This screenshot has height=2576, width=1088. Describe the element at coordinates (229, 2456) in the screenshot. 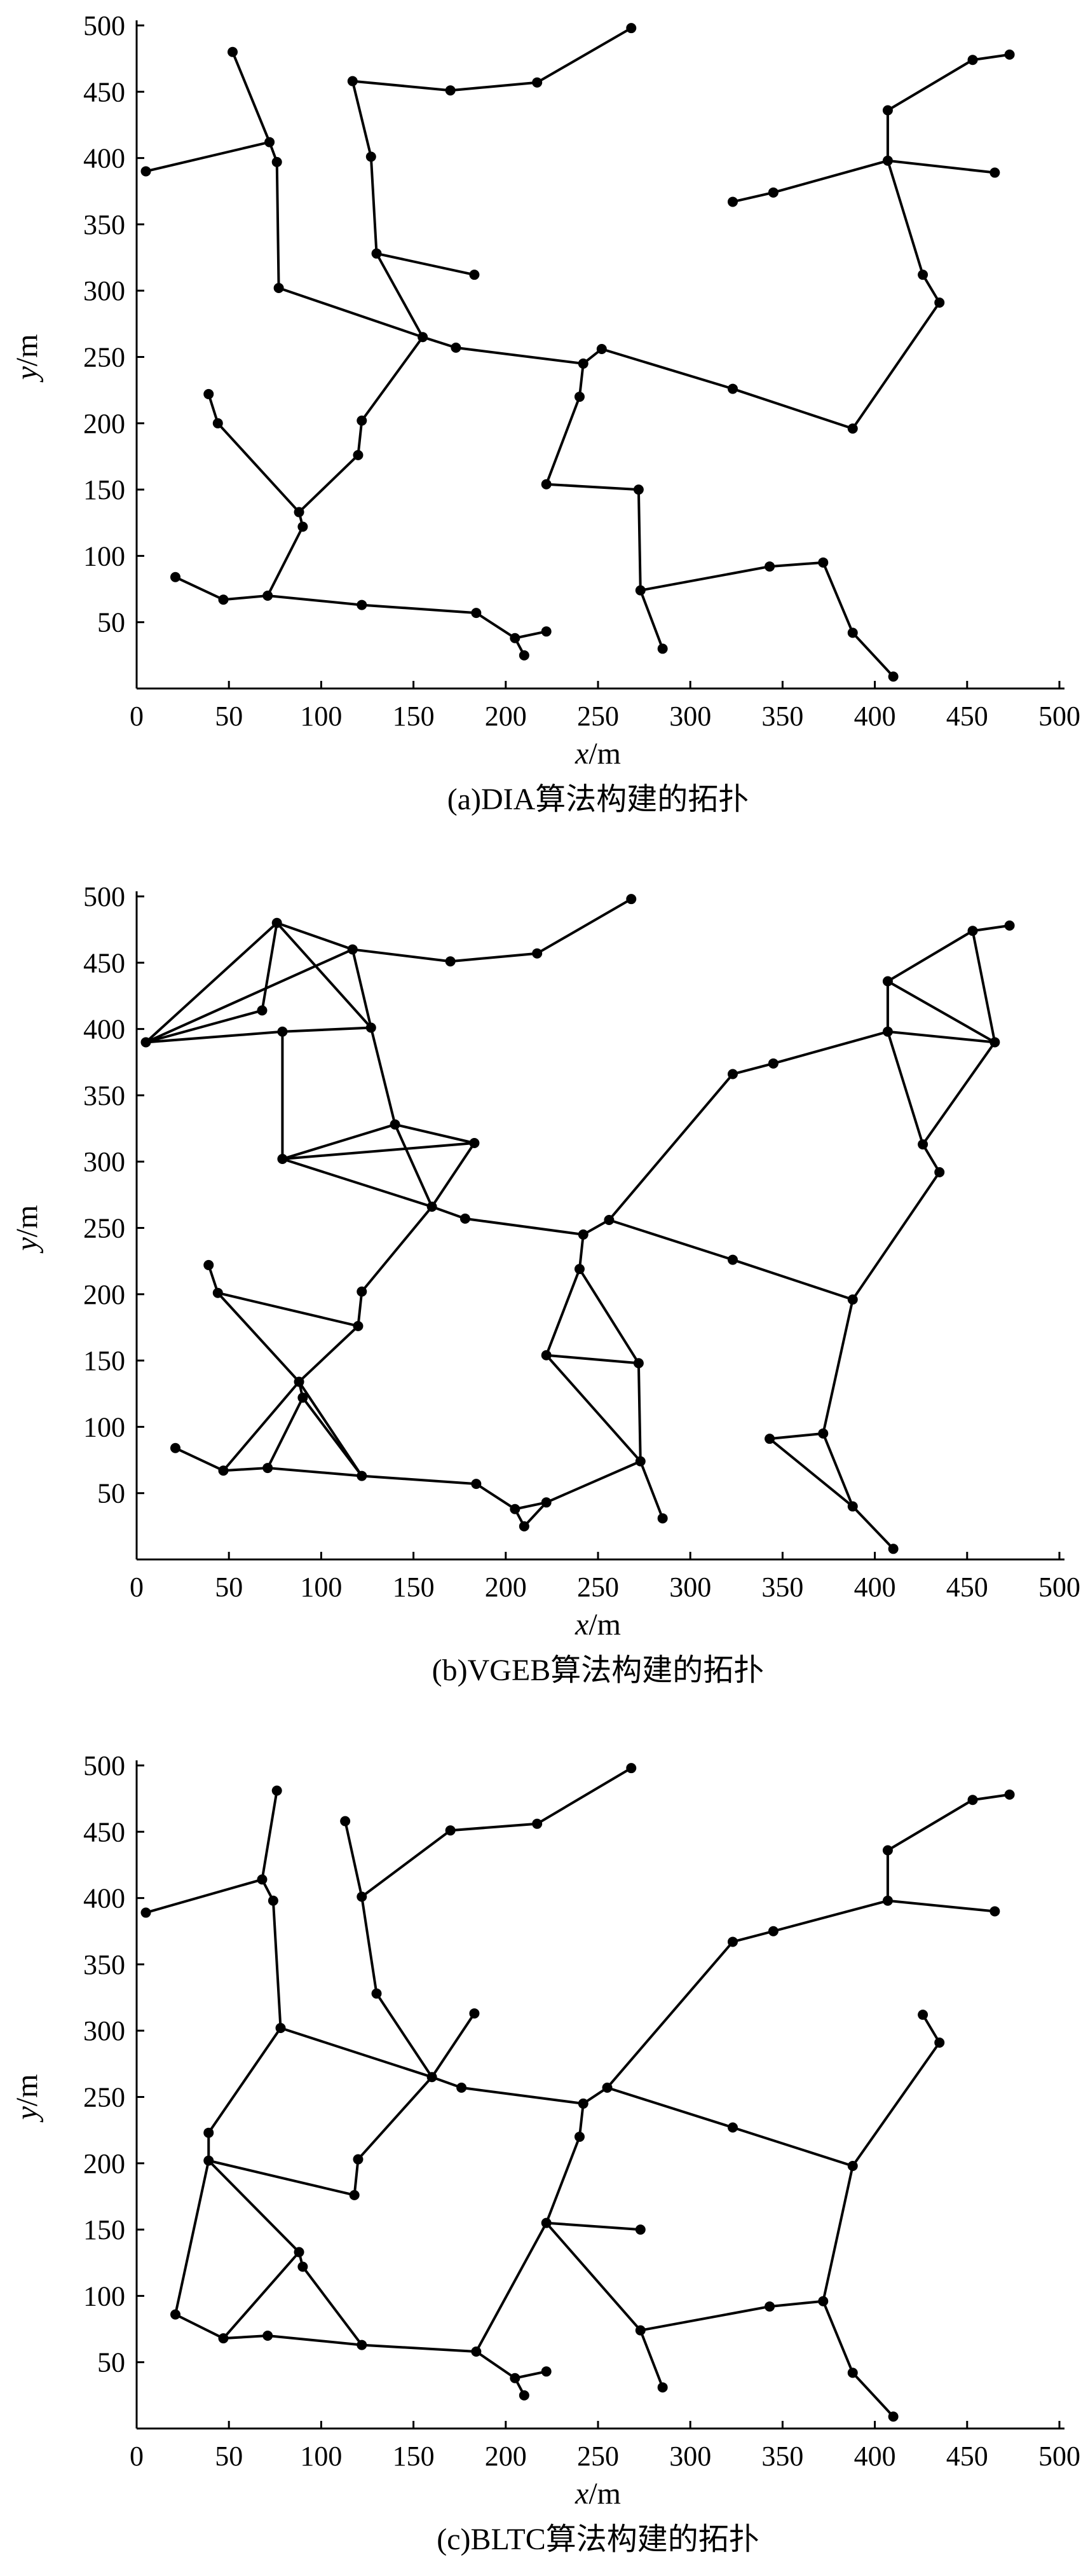

I see `x-tick-label: 50` at that location.